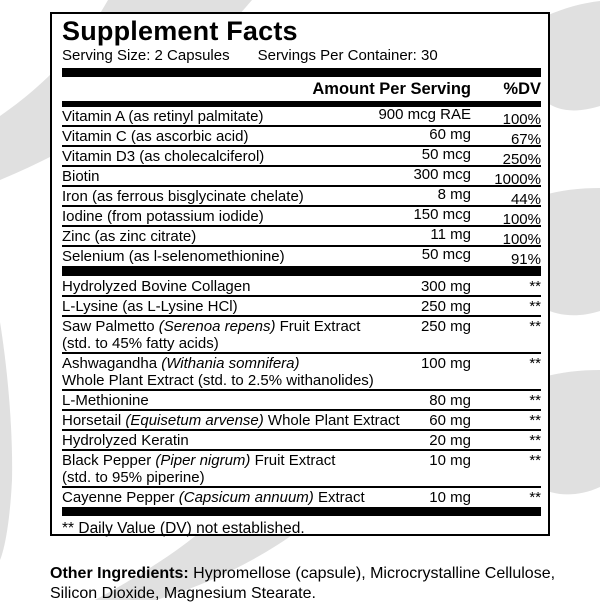  I want to click on ingredient-name-line2: (std. to 95% piperine), so click(133, 477).